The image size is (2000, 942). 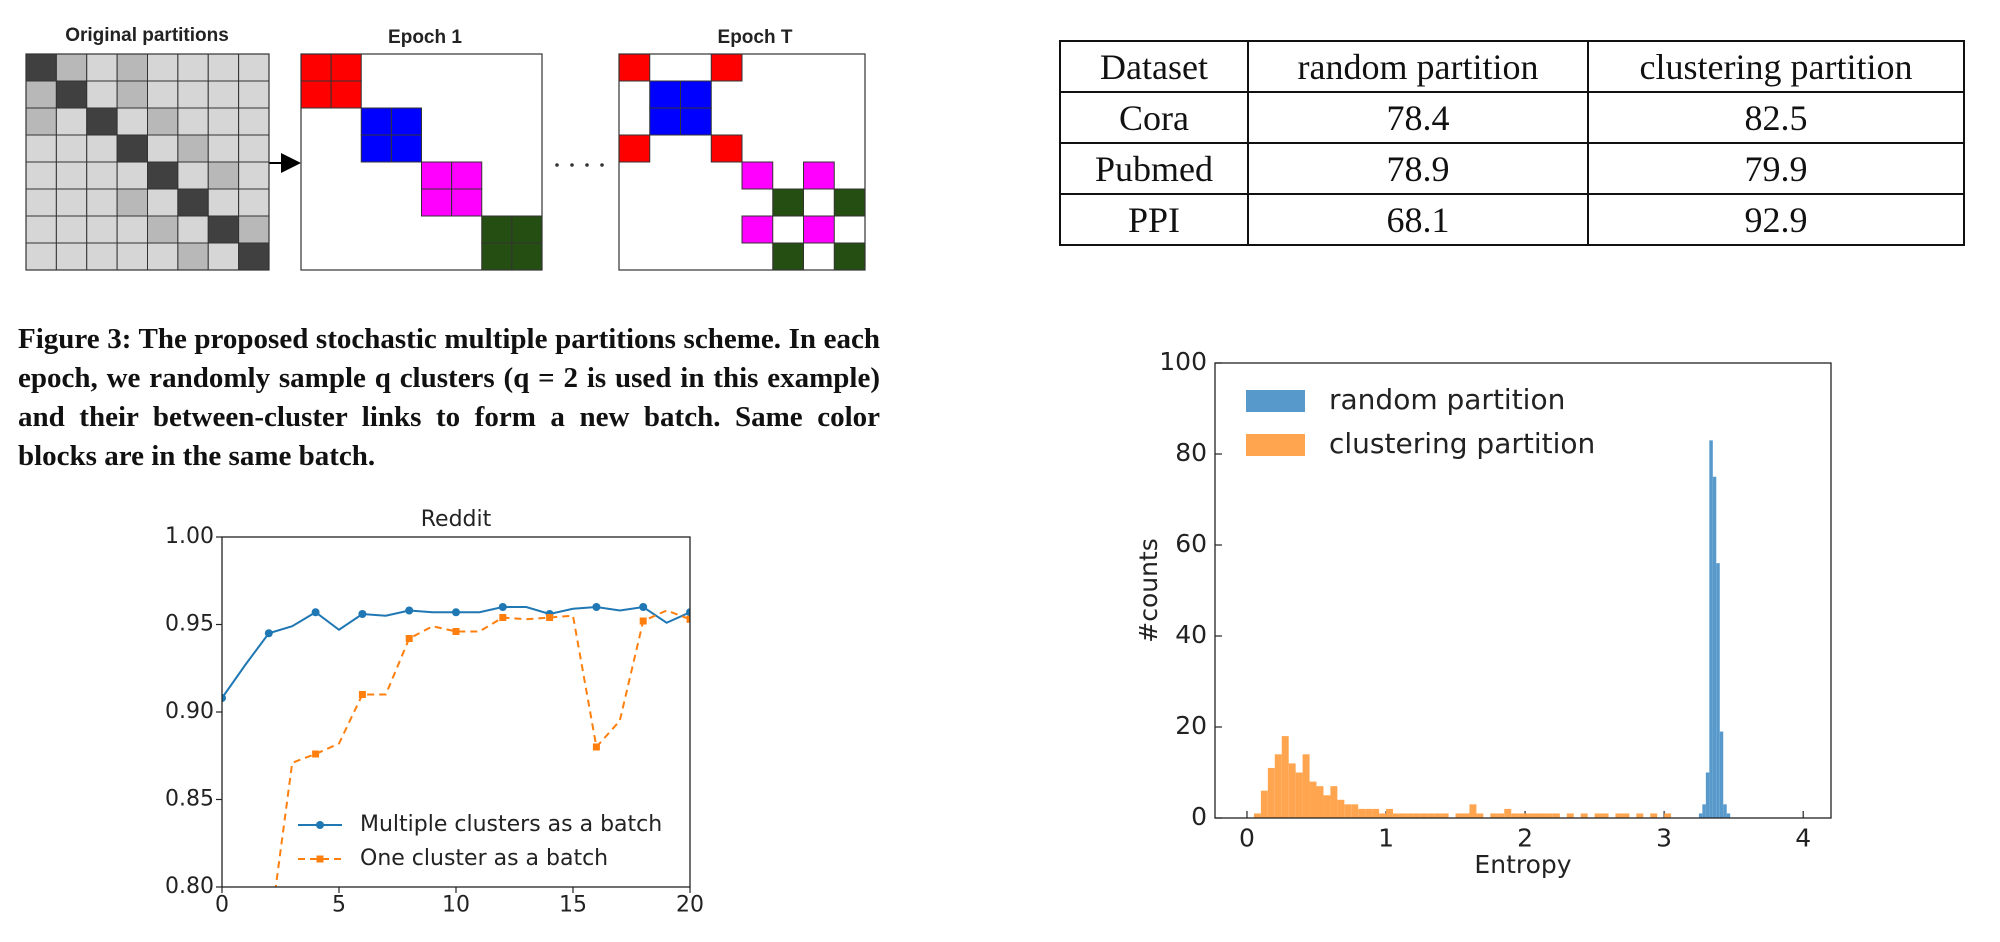 What do you see at coordinates (1522, 864) in the screenshot?
I see `x-axis-label: Entropy` at bounding box center [1522, 864].